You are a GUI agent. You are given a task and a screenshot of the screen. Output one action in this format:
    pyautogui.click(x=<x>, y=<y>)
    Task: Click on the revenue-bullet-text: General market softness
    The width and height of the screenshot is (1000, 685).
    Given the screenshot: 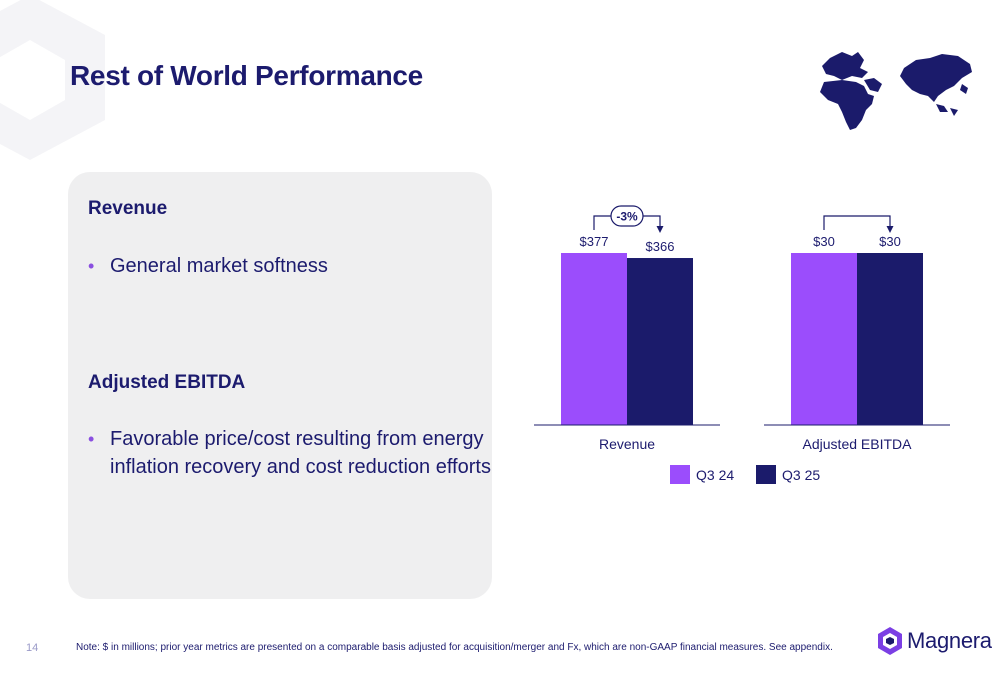 What is the action you would take?
    pyautogui.click(x=219, y=266)
    